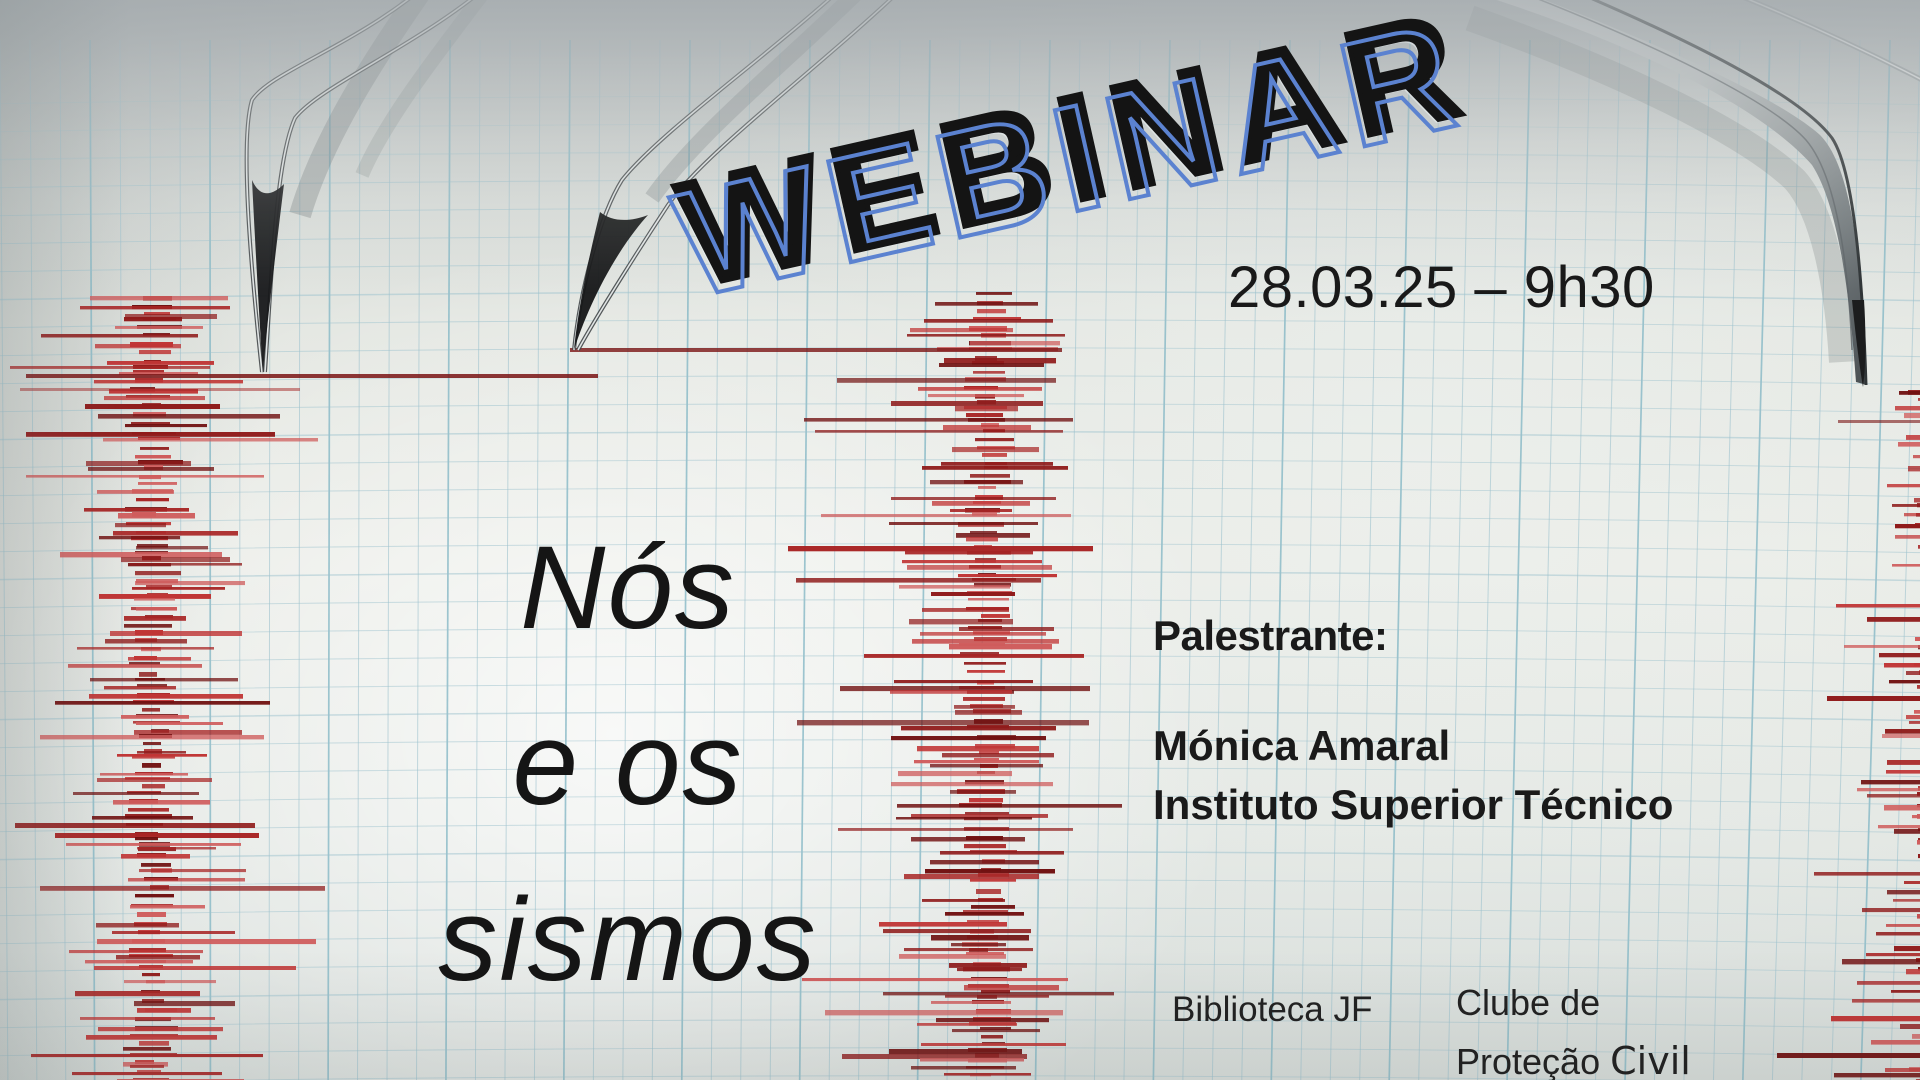 Image resolution: width=1920 pixels, height=1080 pixels. What do you see at coordinates (1528, 1002) in the screenshot?
I see `organizer-clube-line1: Clube de` at bounding box center [1528, 1002].